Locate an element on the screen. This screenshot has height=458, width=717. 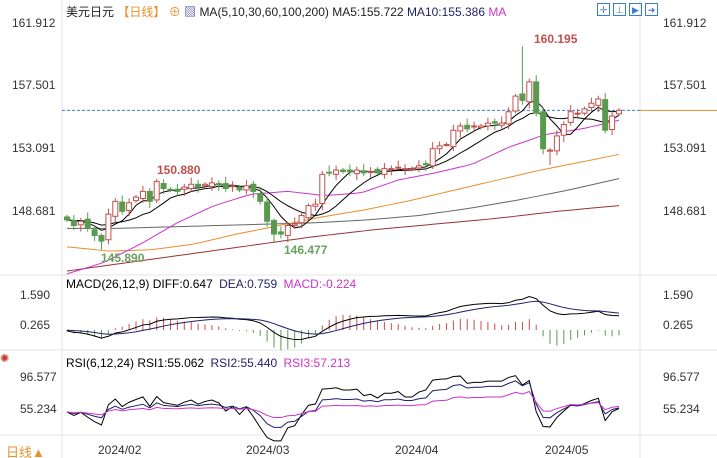
month-label: 2024/02 is located at coordinates (120, 450).